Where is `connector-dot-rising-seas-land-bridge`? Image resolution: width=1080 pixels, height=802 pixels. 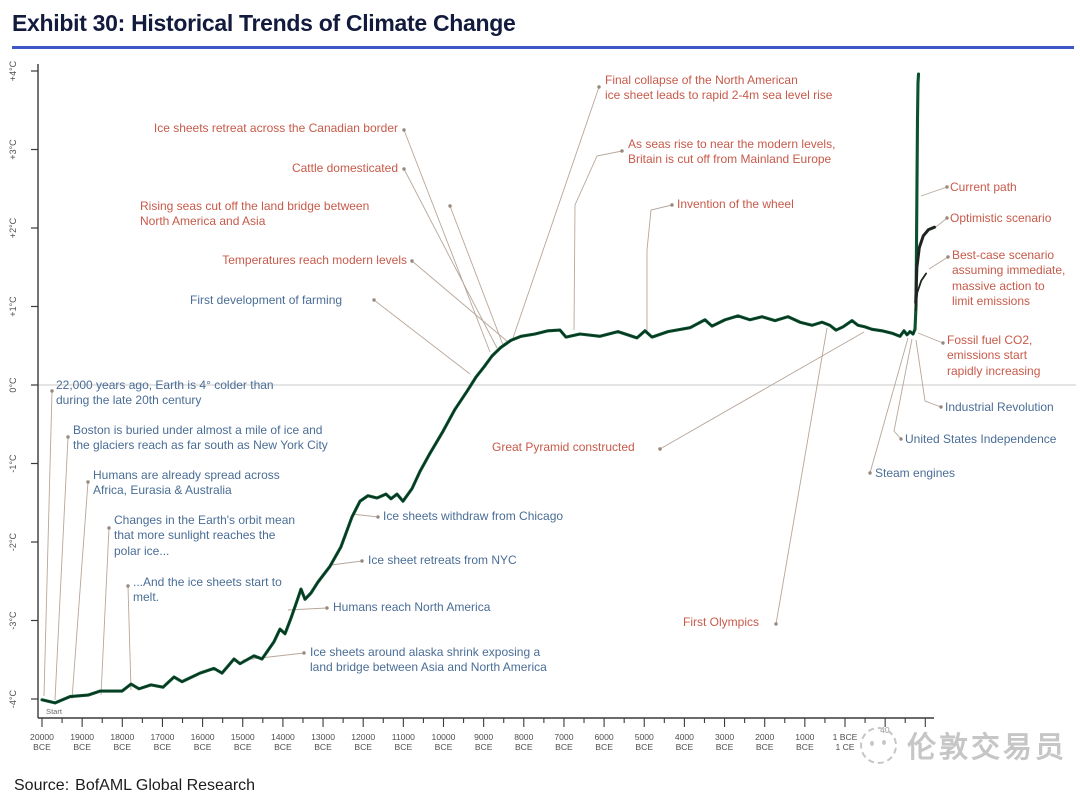
connector-dot-rising-seas-land-bridge is located at coordinates (450, 206).